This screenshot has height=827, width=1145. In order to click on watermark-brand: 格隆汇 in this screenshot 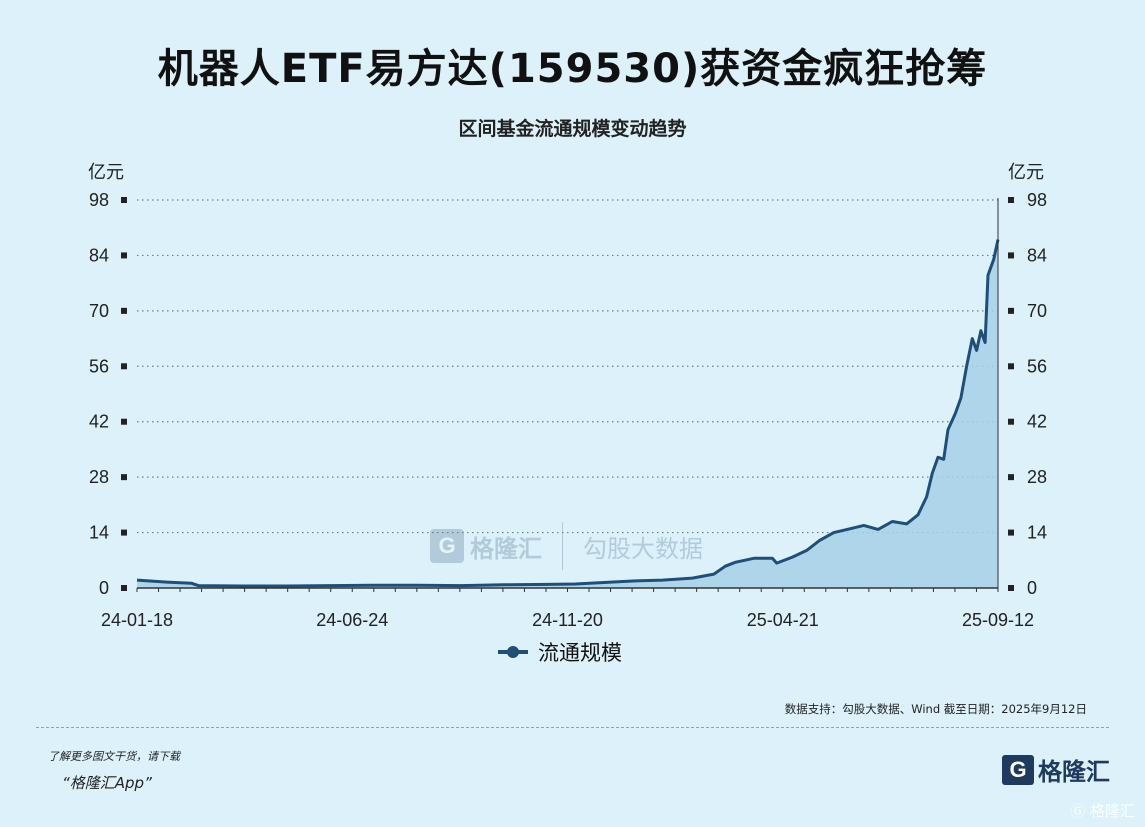, I will do `click(506, 548)`.